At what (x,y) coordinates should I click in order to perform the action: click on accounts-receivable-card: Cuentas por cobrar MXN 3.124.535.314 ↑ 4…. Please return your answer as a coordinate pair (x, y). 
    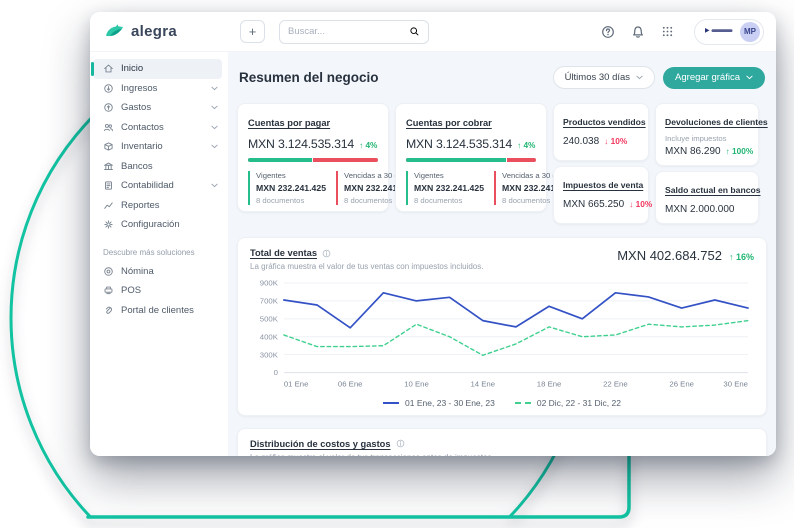
    Looking at the image, I should click on (483, 157).